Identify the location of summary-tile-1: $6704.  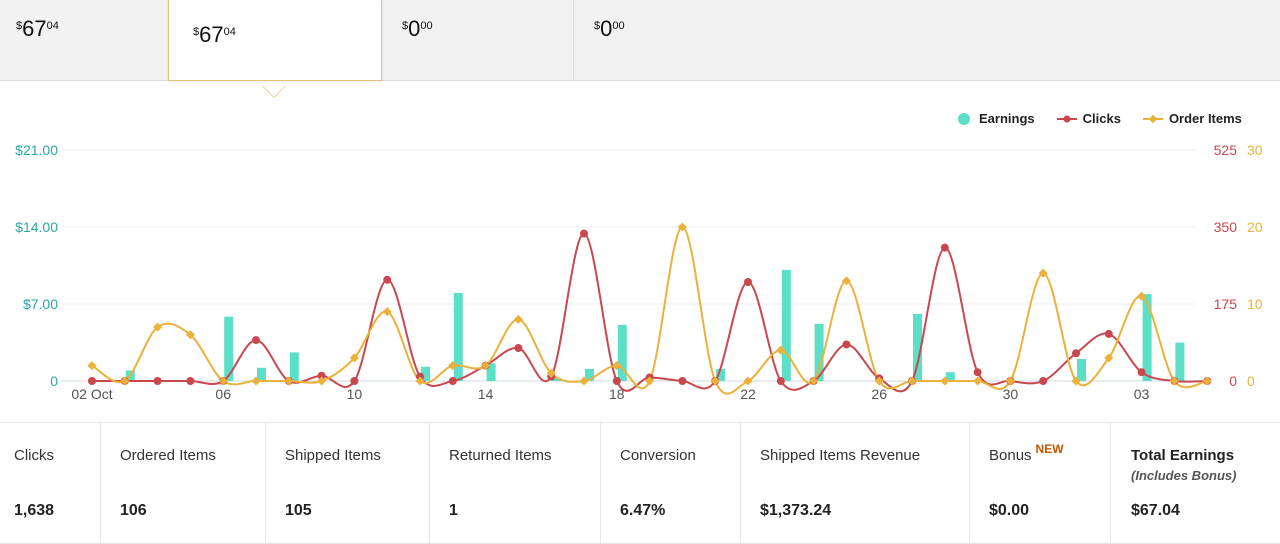
(84, 40).